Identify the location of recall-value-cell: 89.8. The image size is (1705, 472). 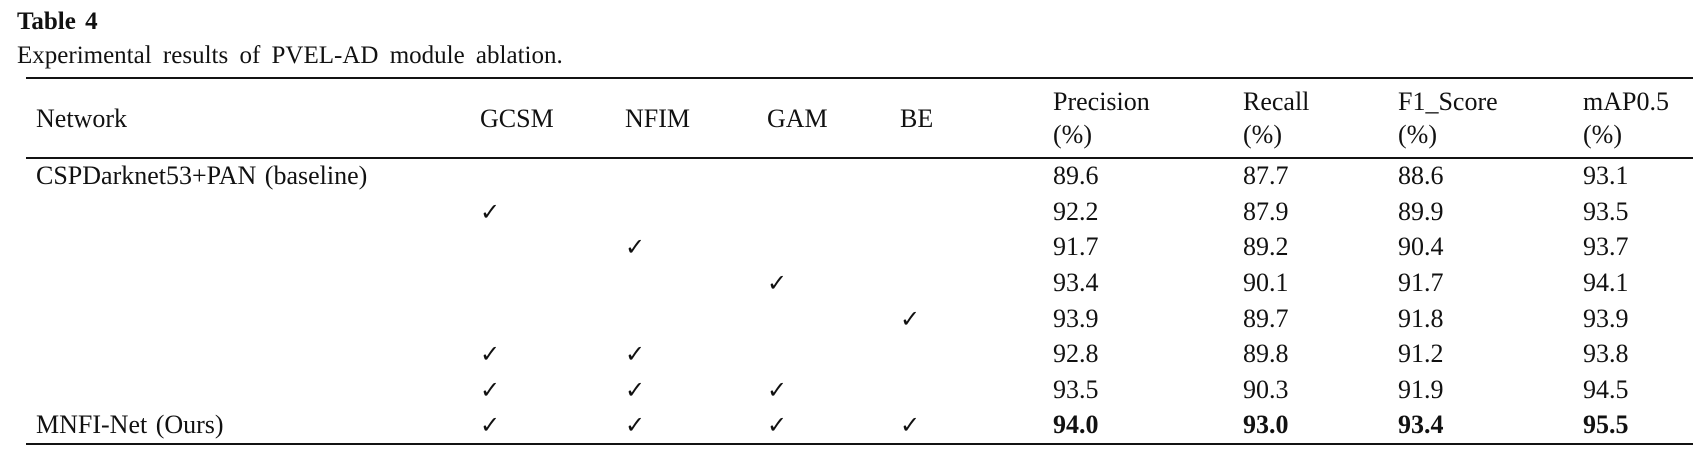
(1266, 354).